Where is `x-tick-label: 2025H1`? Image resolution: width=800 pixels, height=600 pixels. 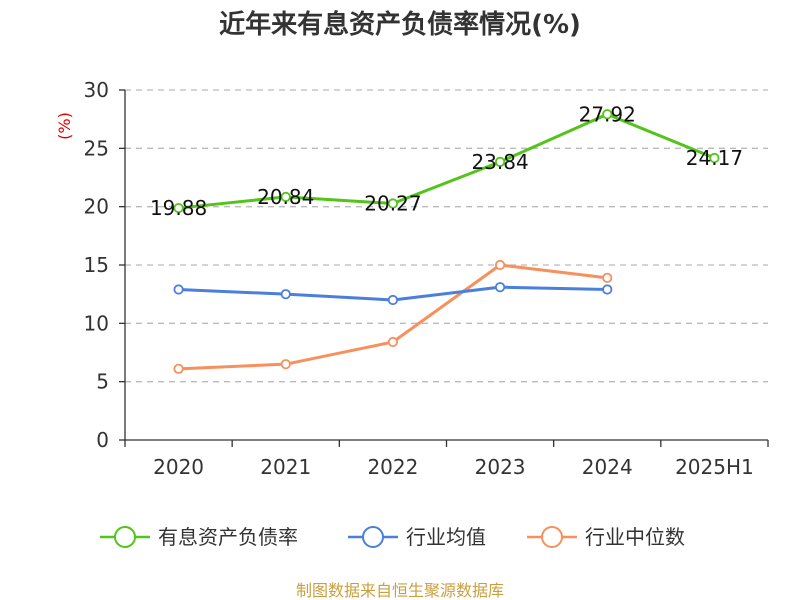
x-tick-label: 2025H1 is located at coordinates (714, 467).